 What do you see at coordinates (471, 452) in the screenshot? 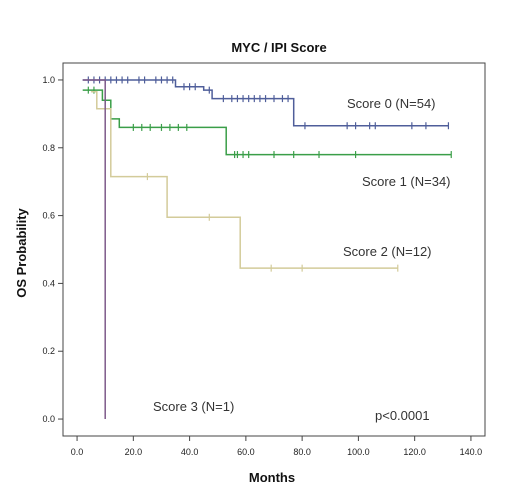
I see `x-tick-label: 140.0` at bounding box center [471, 452].